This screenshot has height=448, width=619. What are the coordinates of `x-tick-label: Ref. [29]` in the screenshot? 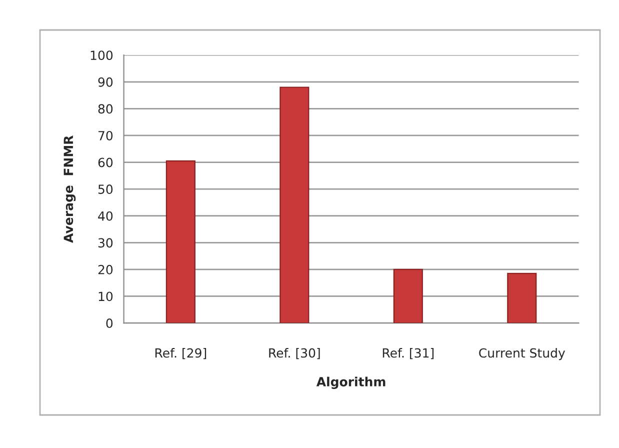 It's located at (180, 354).